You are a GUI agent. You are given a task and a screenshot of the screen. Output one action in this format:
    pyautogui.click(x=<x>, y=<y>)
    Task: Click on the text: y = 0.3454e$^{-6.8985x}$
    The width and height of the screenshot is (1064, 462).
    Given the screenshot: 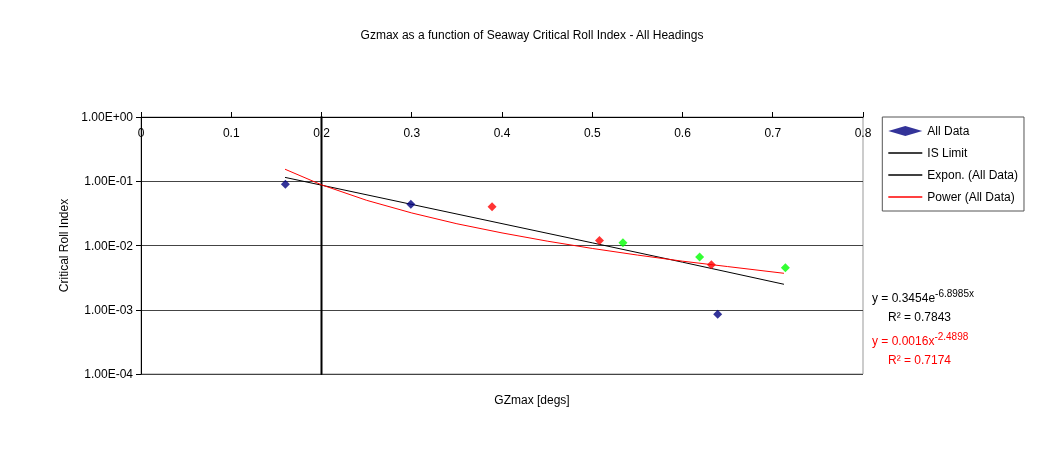 What is the action you would take?
    pyautogui.click(x=923, y=297)
    